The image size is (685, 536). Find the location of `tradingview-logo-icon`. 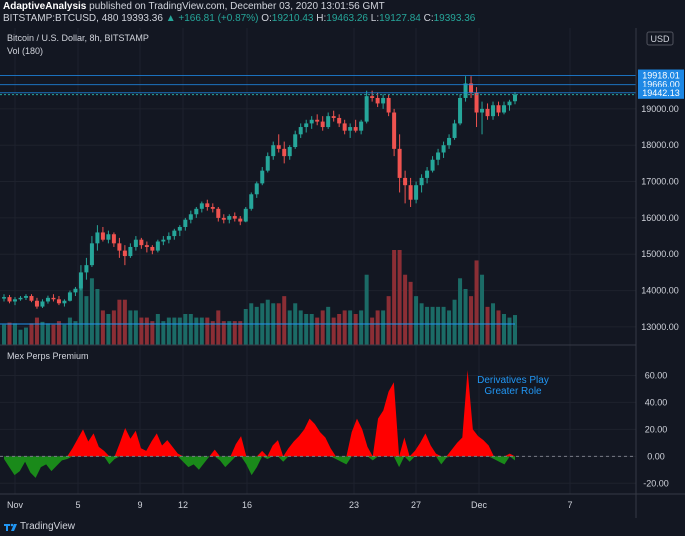

tradingview-logo-icon is located at coordinates (11, 527).